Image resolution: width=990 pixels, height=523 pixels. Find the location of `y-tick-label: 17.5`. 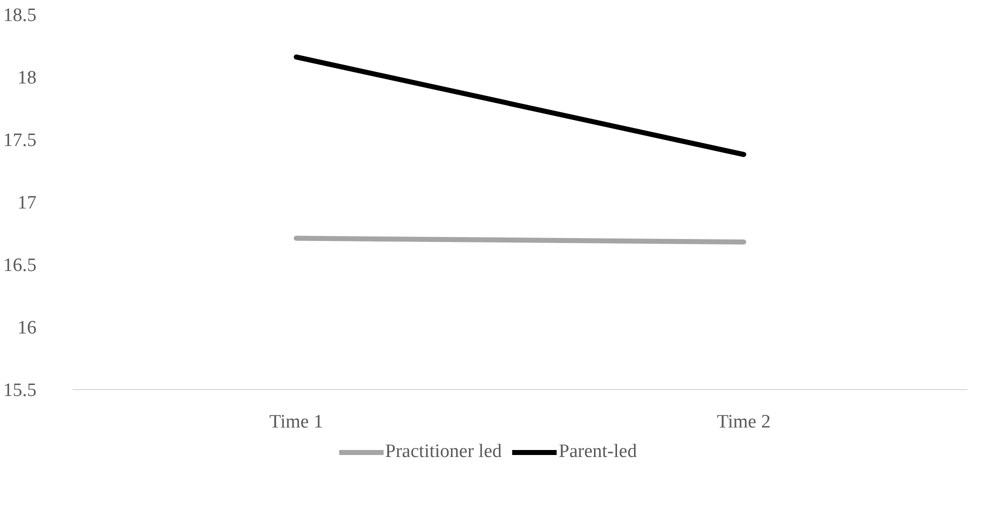

y-tick-label: 17.5 is located at coordinates (19, 140).